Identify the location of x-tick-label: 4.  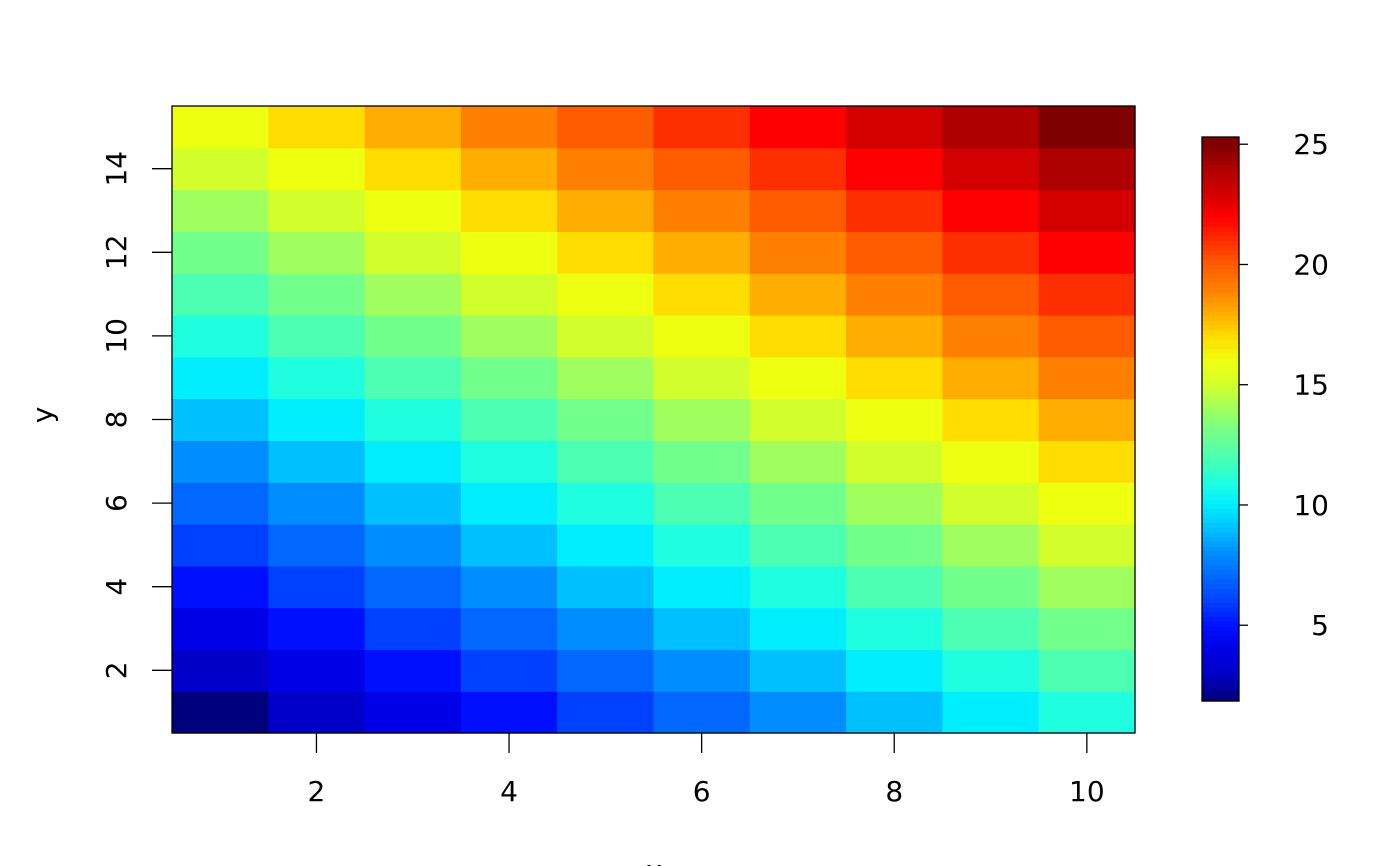
(509, 791).